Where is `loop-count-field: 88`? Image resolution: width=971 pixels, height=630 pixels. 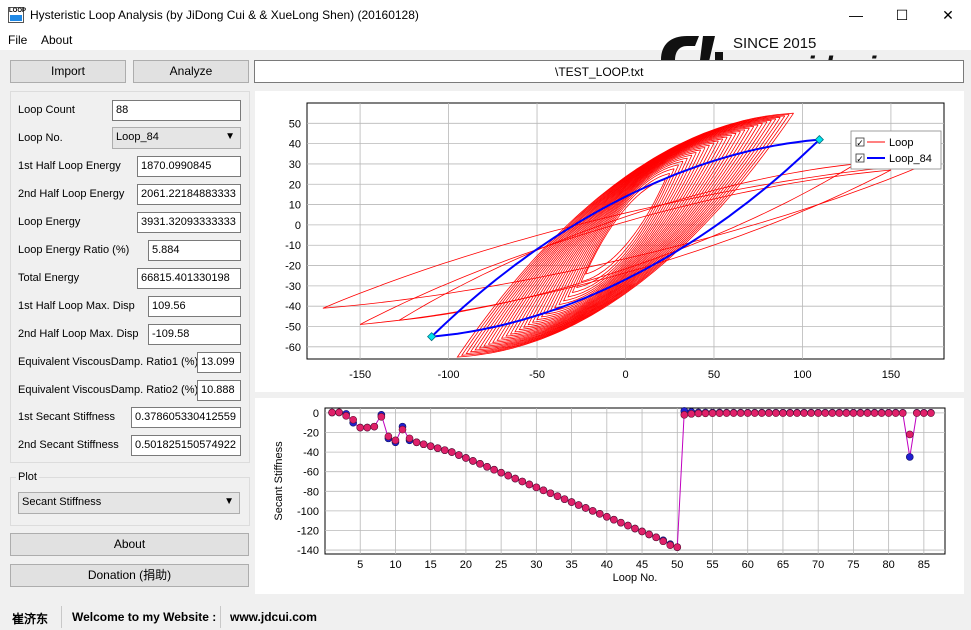 loop-count-field: 88 is located at coordinates (176, 110).